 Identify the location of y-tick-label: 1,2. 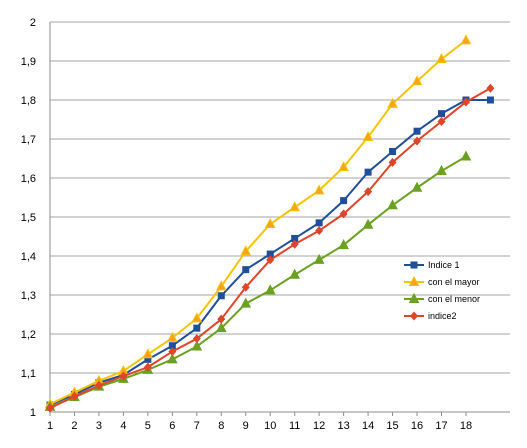
(28, 335).